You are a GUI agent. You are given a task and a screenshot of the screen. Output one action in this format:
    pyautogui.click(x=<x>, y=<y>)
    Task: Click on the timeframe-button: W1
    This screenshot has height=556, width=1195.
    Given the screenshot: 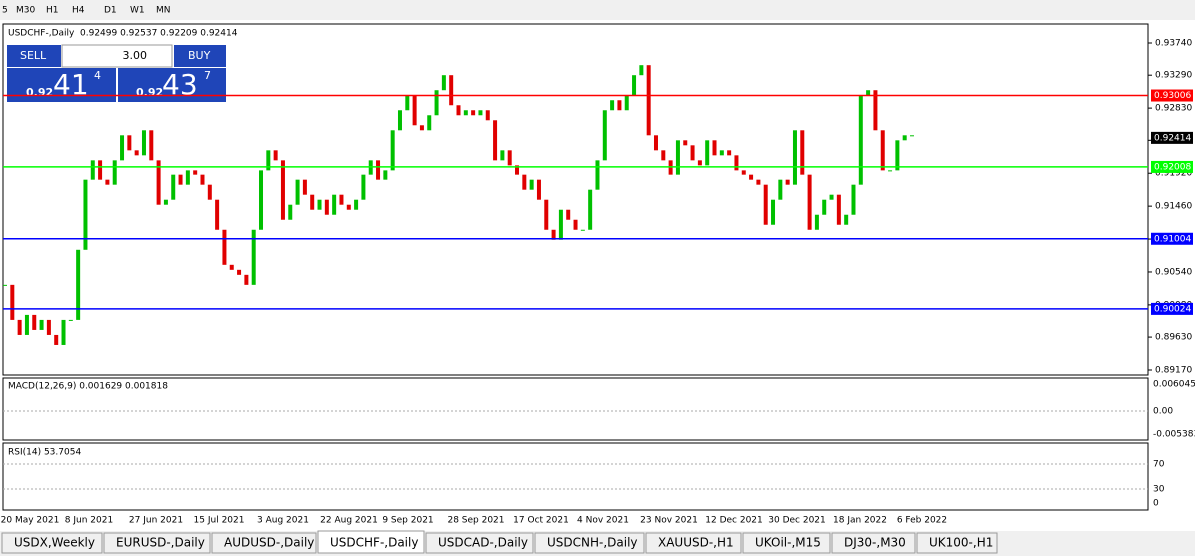 What is the action you would take?
    pyautogui.click(x=137, y=11)
    